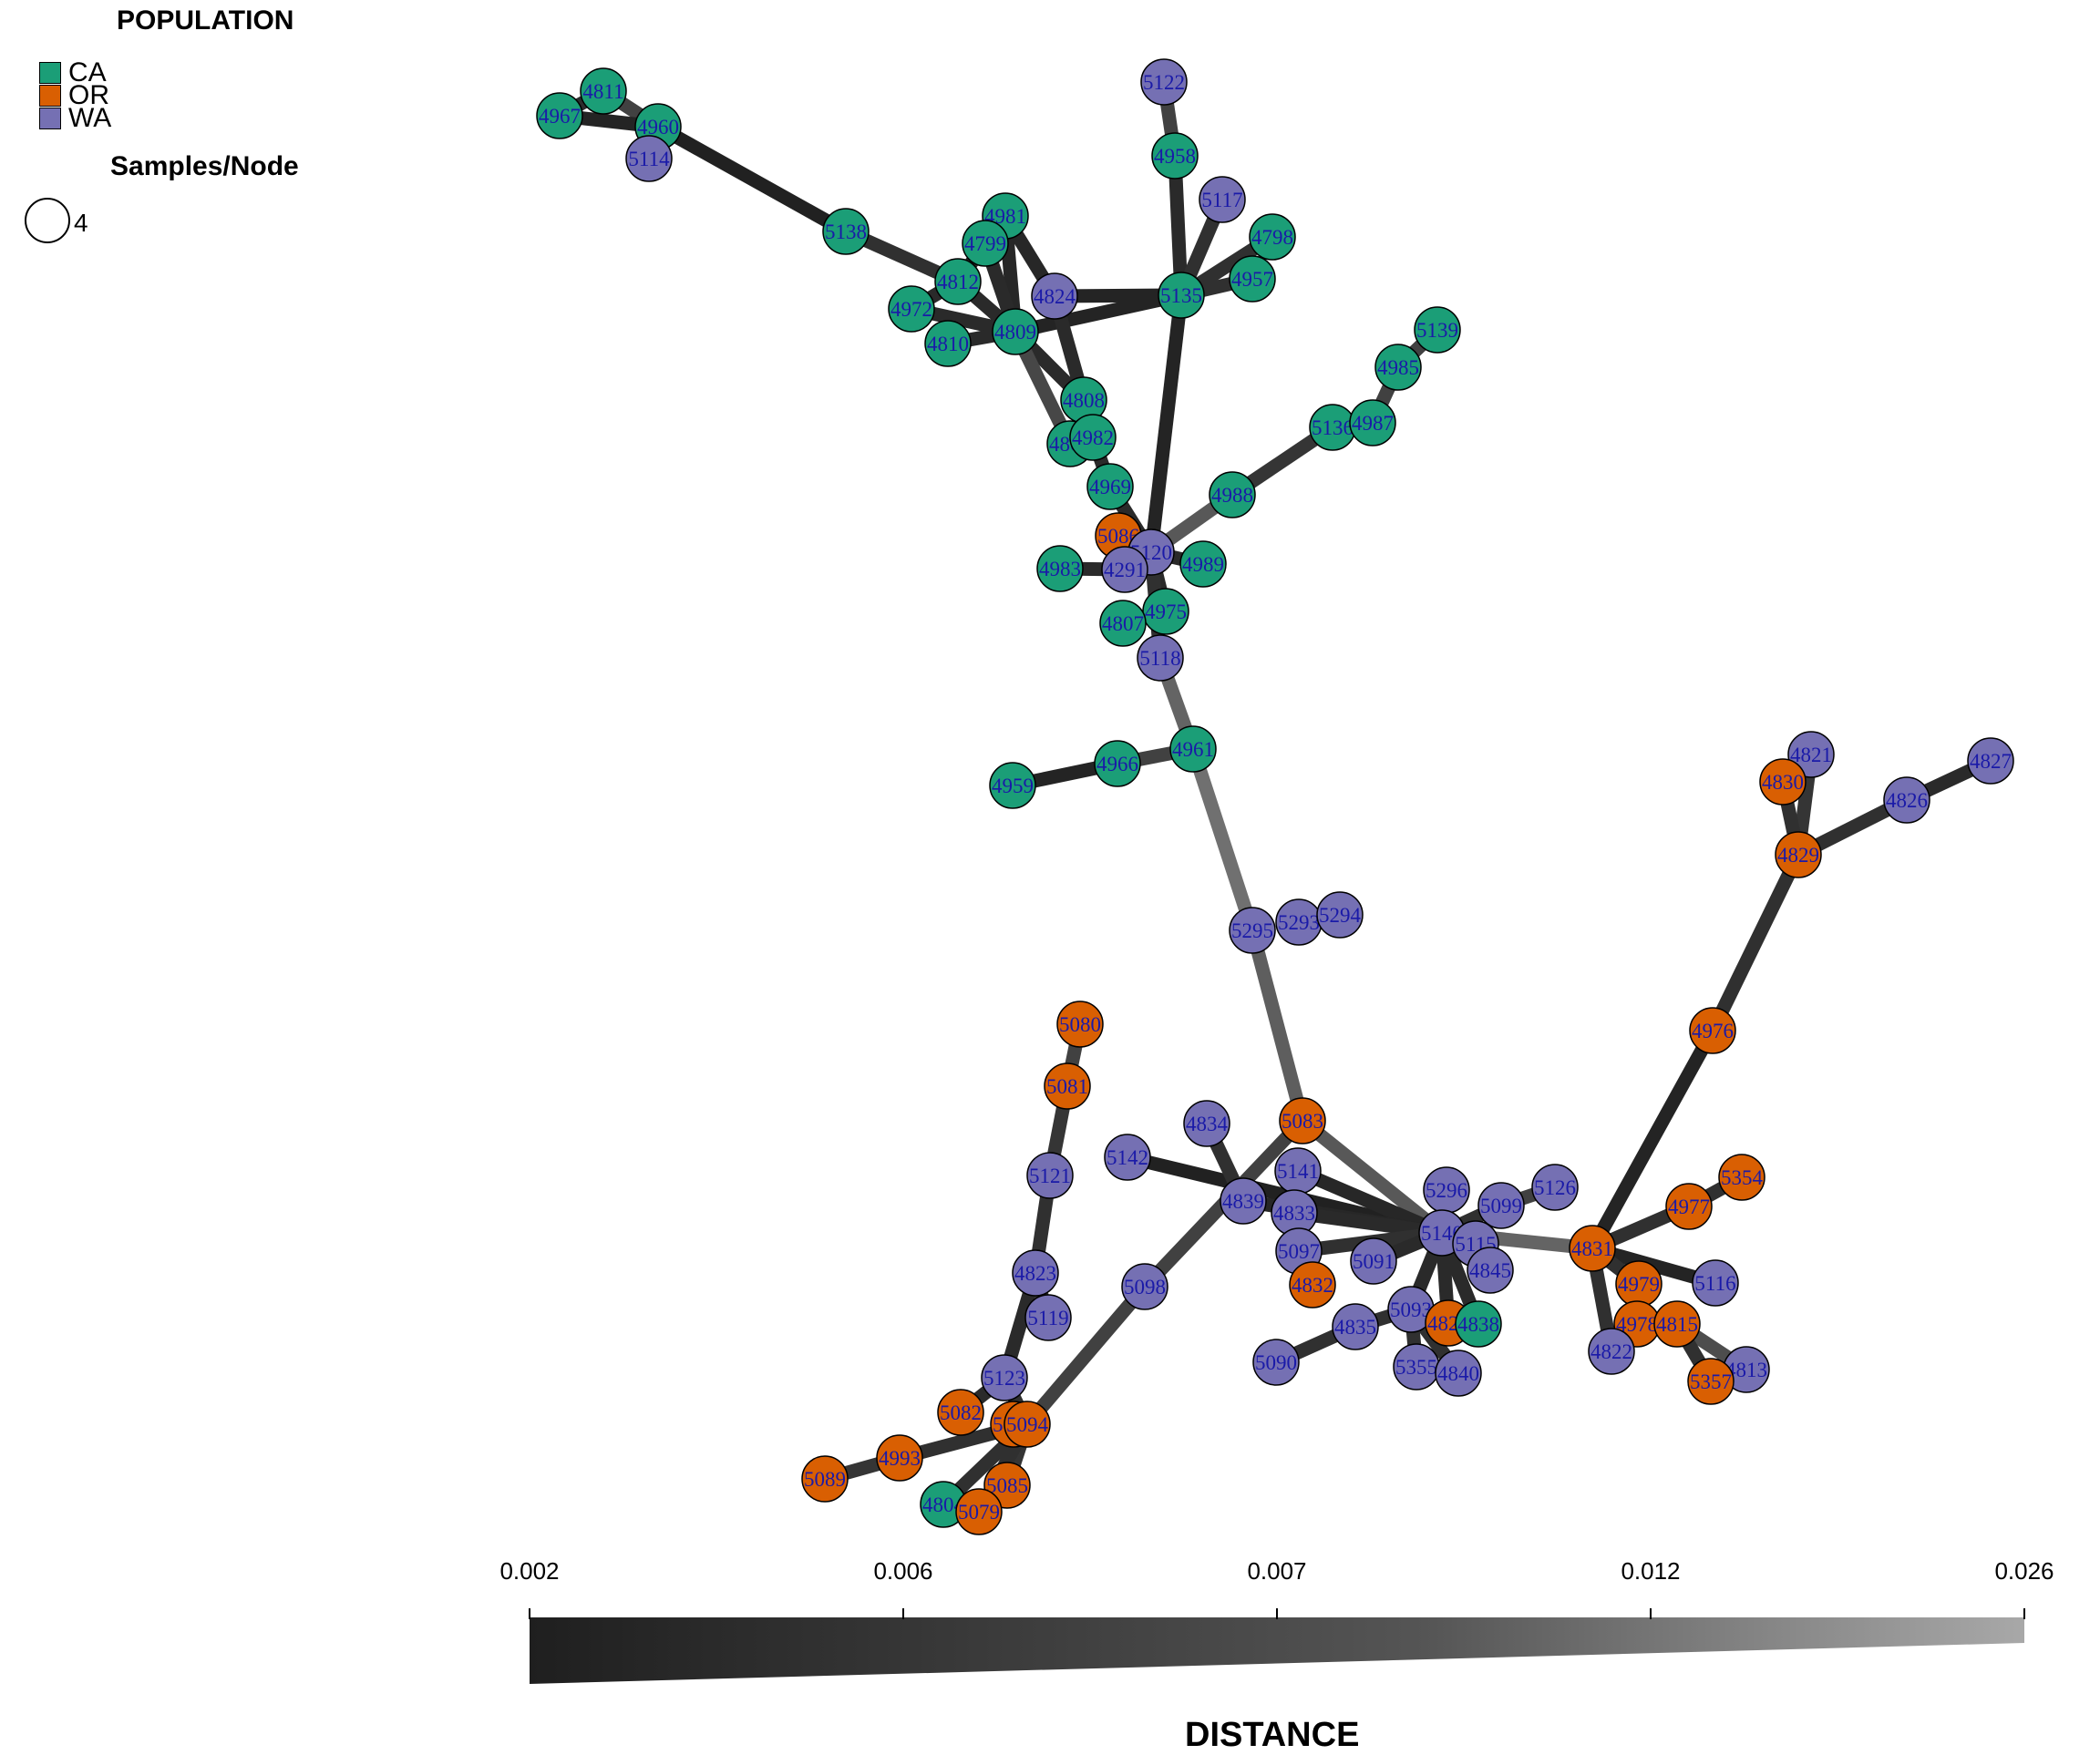 This screenshot has width=2100, height=1755. What do you see at coordinates (1164, 82) in the screenshot?
I see `node-5122: 5122` at bounding box center [1164, 82].